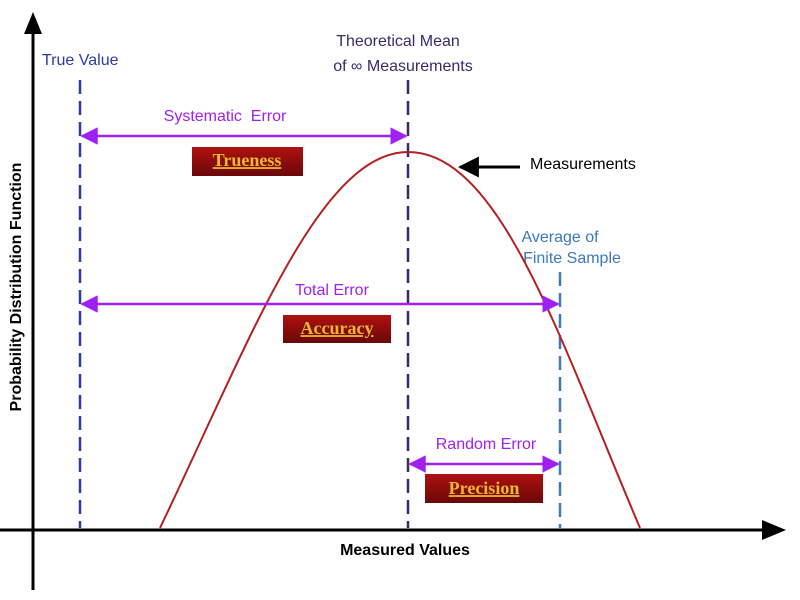 This screenshot has height=600, width=800. I want to click on error-label: Systematic Error, so click(225, 116).